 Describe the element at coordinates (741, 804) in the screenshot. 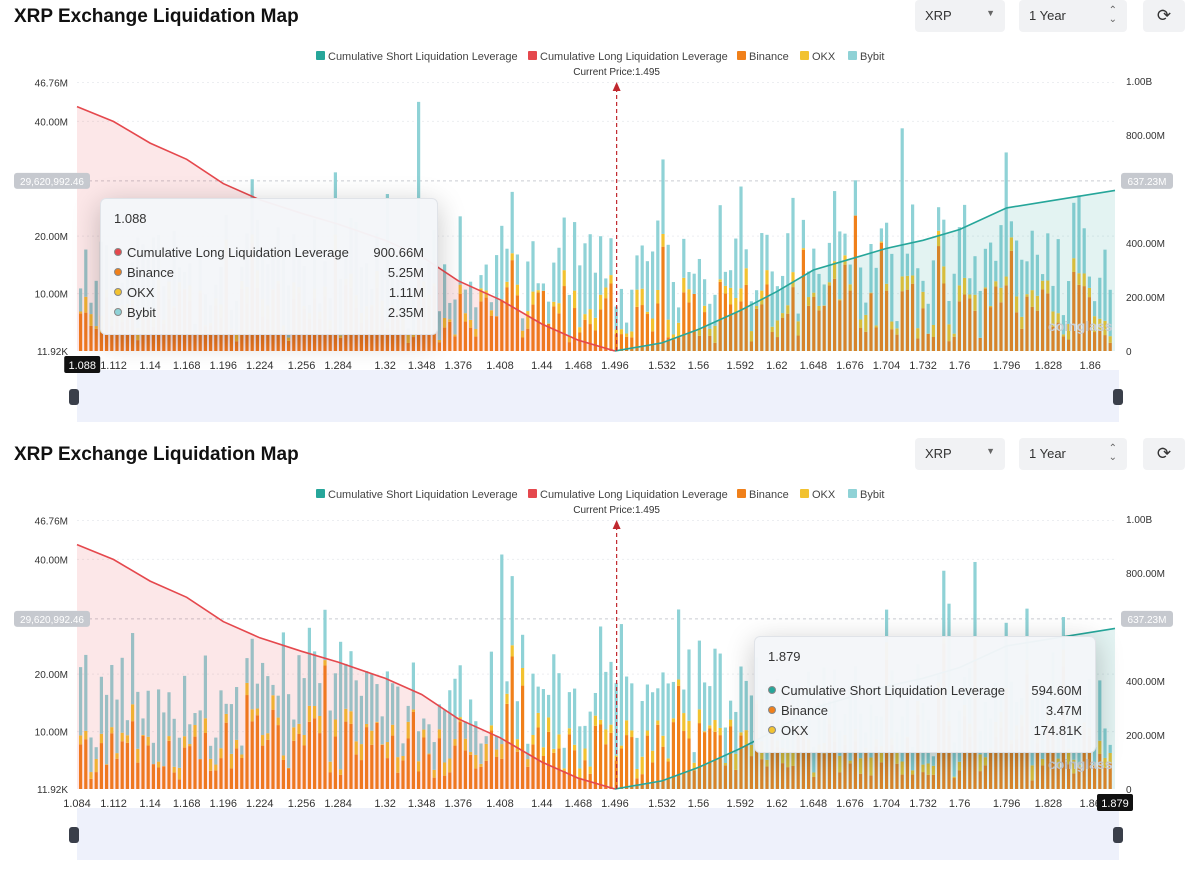

I see `x-tick: 1.592` at that location.